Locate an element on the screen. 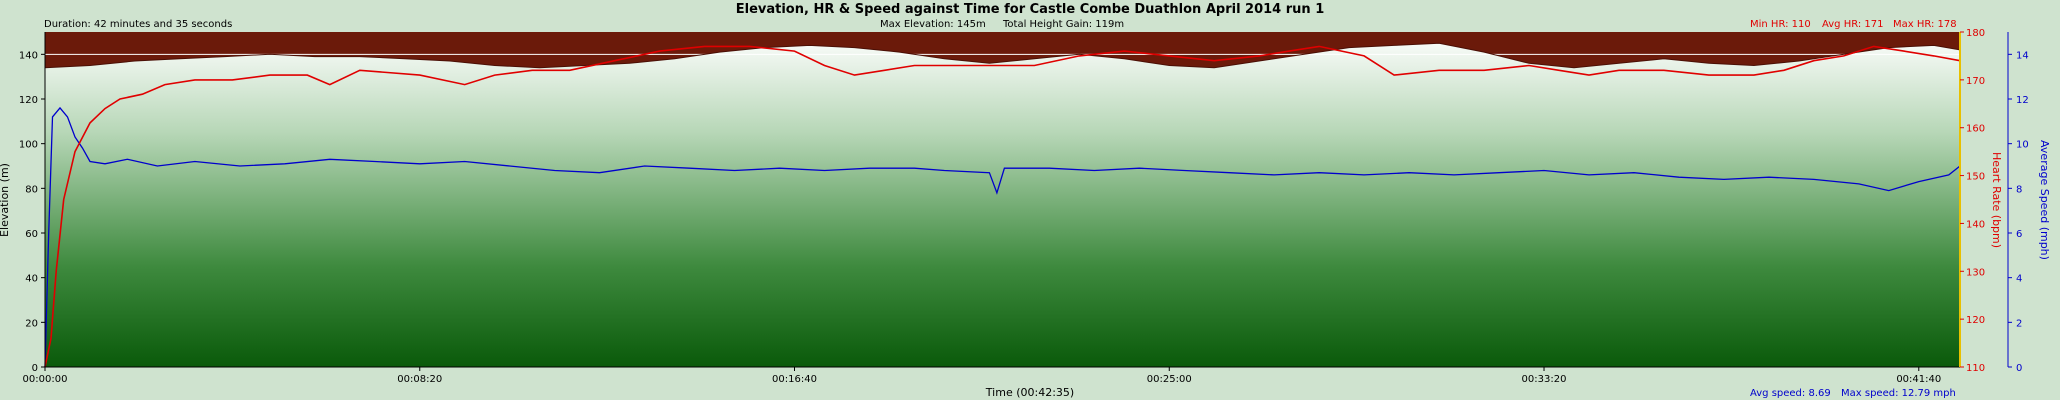 This screenshot has height=400, width=2060. total-height-gain-label: Total Height Gain: 119m is located at coordinates (1063, 24).